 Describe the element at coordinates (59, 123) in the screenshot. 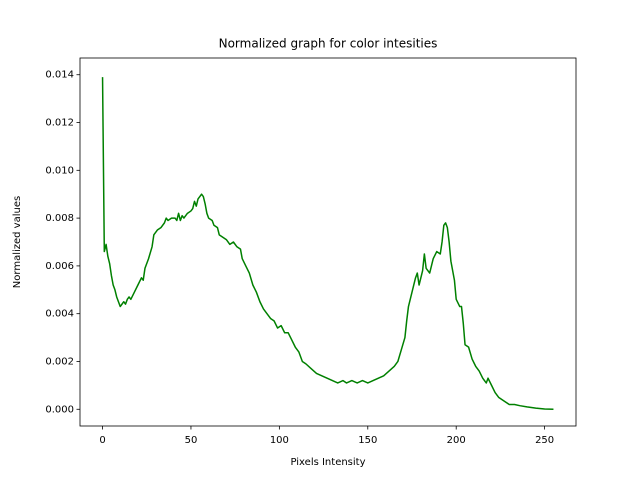

I see `y-tick-label: 0.012` at that location.